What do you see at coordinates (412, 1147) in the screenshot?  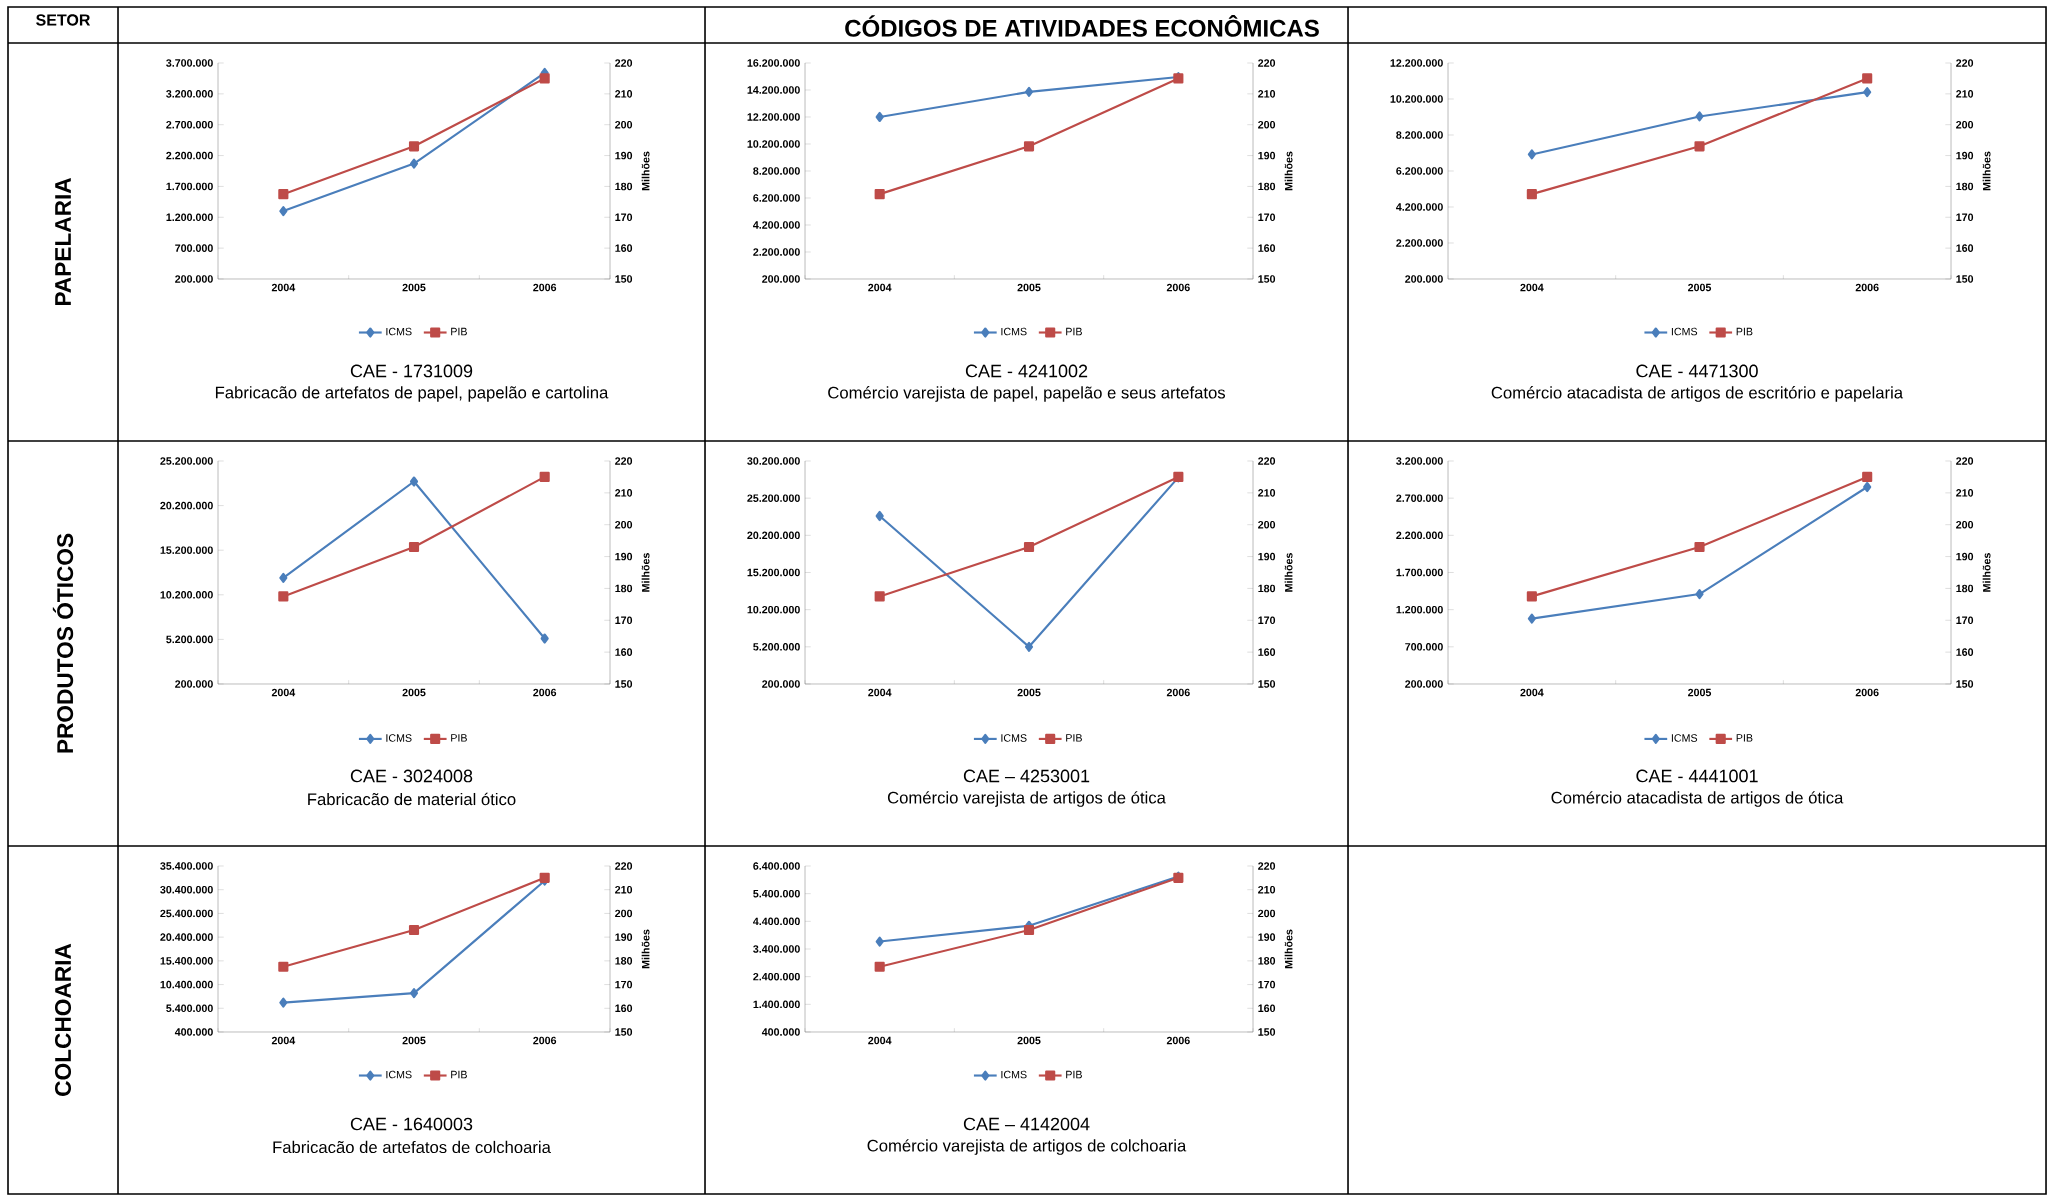 I see `text: Fabricacão de artefatos de colchoaria` at bounding box center [412, 1147].